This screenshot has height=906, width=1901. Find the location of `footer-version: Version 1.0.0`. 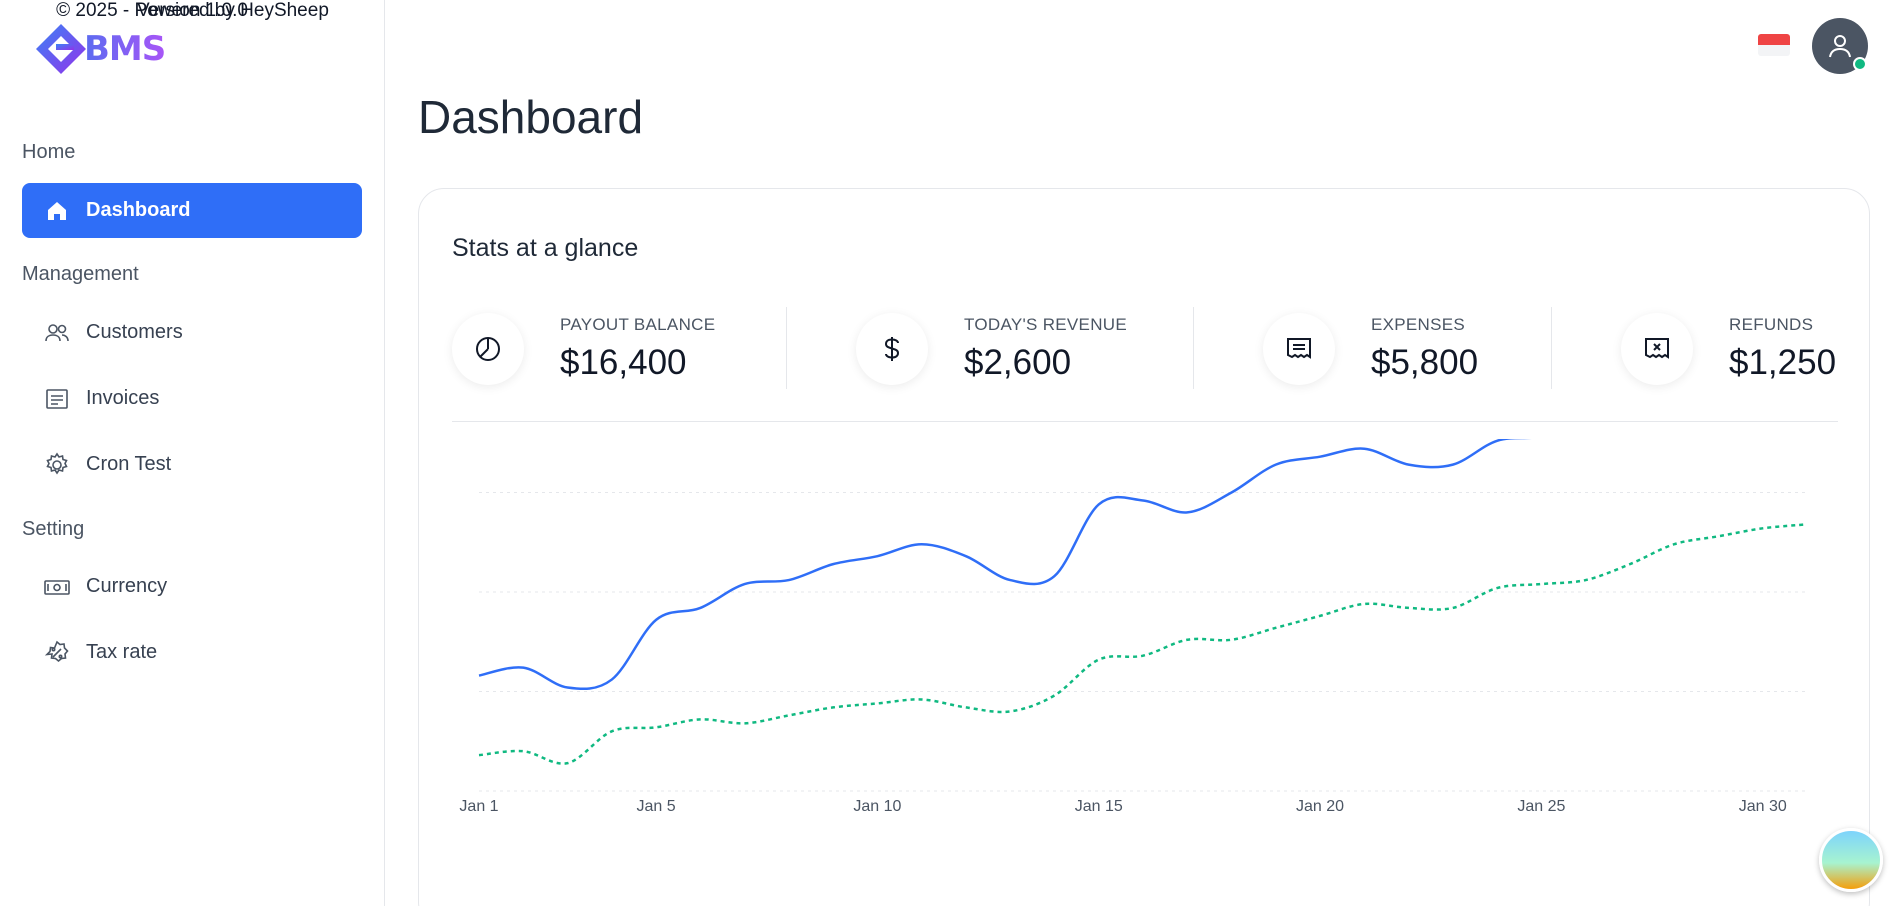

footer-version: Version 1.0.0 is located at coordinates (192, 10).